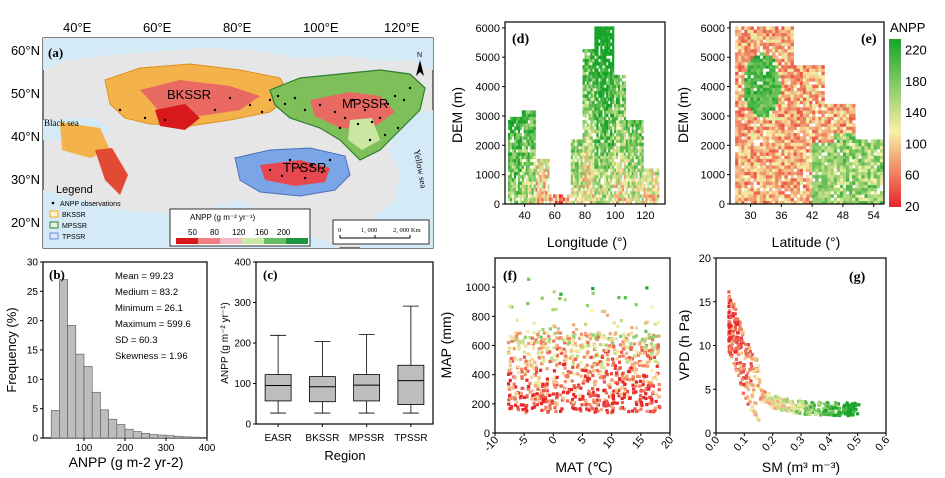 This screenshot has height=478, width=945. What do you see at coordinates (411, 384) in the screenshot?
I see `box-iqr` at bounding box center [411, 384].